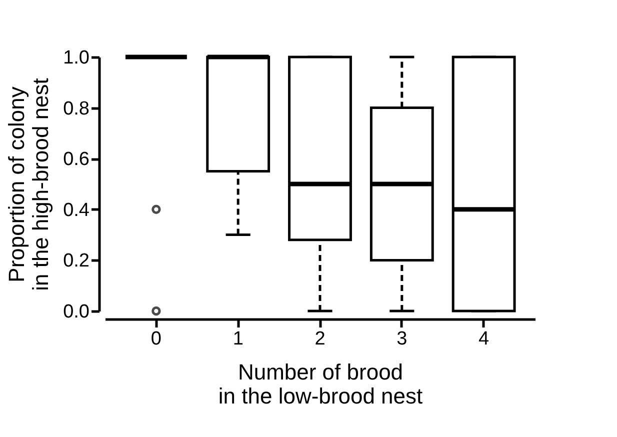  I want to click on y-tick-label: 0.4, so click(76, 210).